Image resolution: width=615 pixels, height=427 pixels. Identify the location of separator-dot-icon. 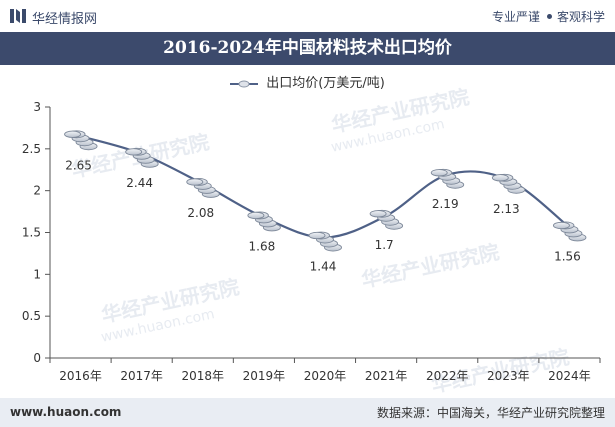
(549, 16).